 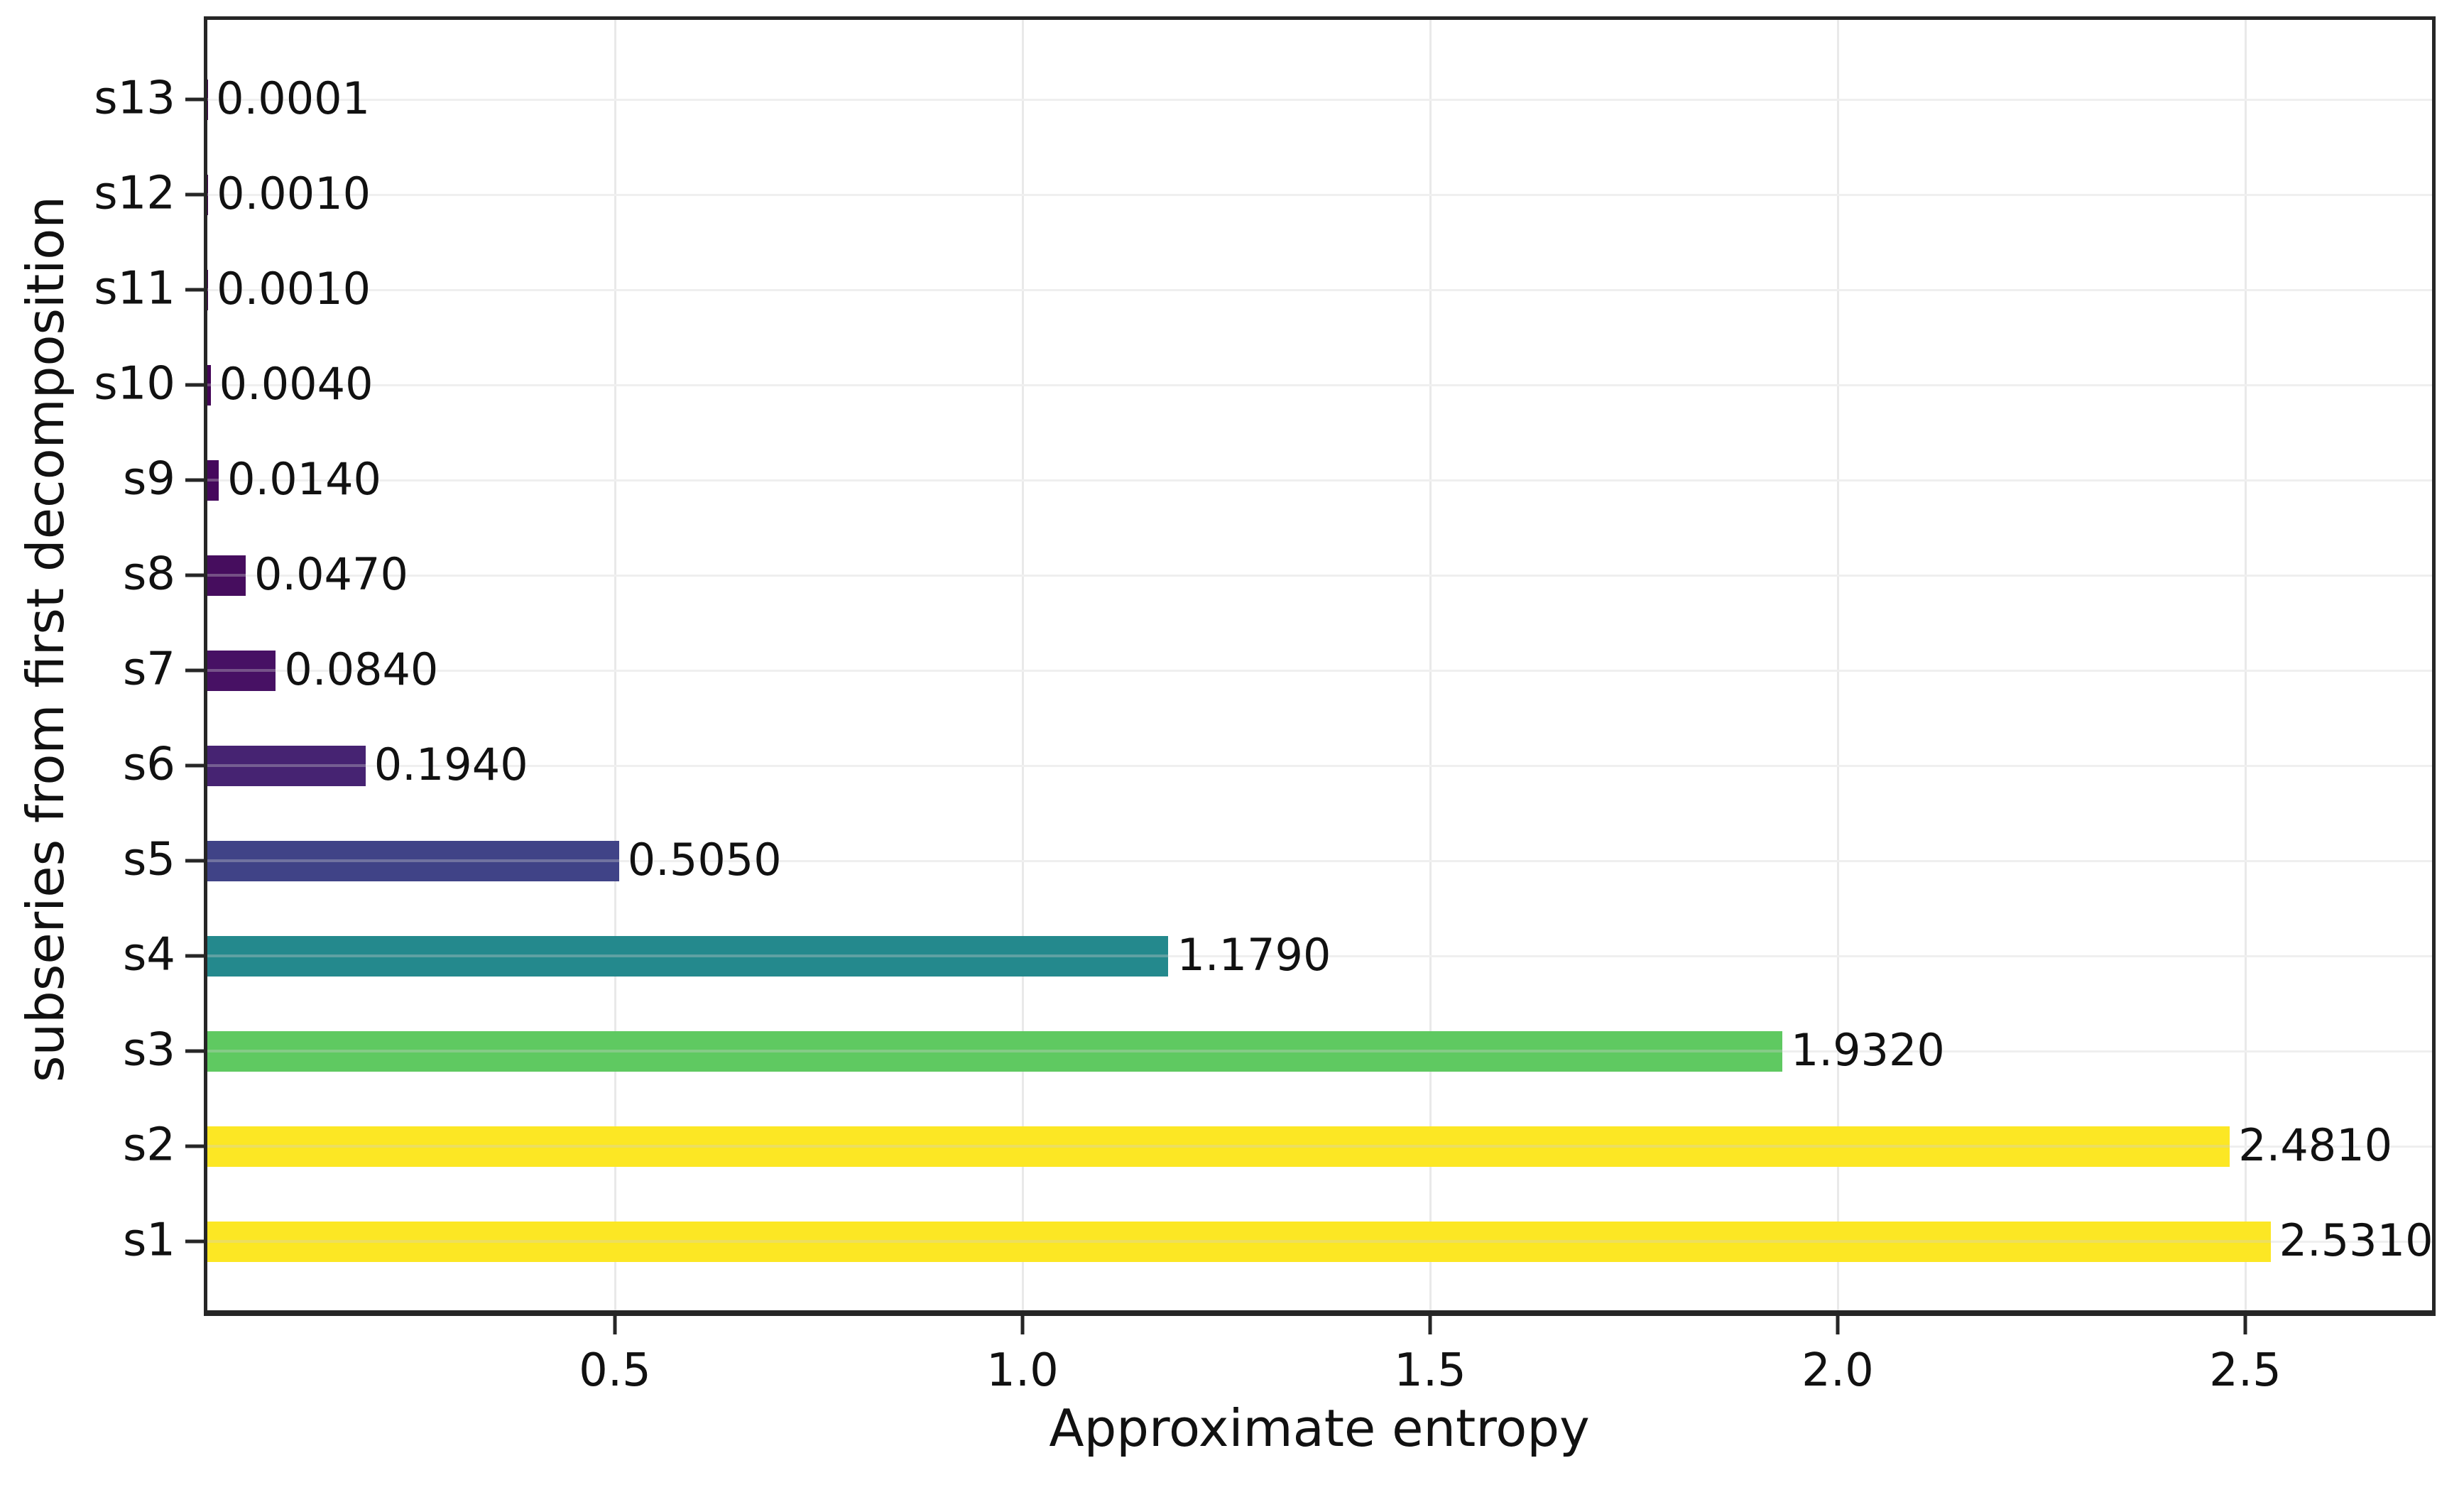 I want to click on bar-value-label-s3: 1.9320, so click(x=1867, y=1049).